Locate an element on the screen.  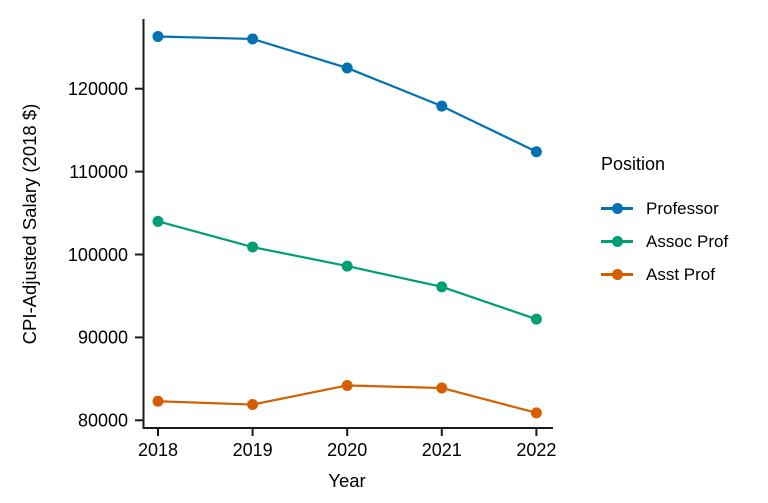
legend-item-assoc-prof: Assoc Prof is located at coordinates (664, 241).